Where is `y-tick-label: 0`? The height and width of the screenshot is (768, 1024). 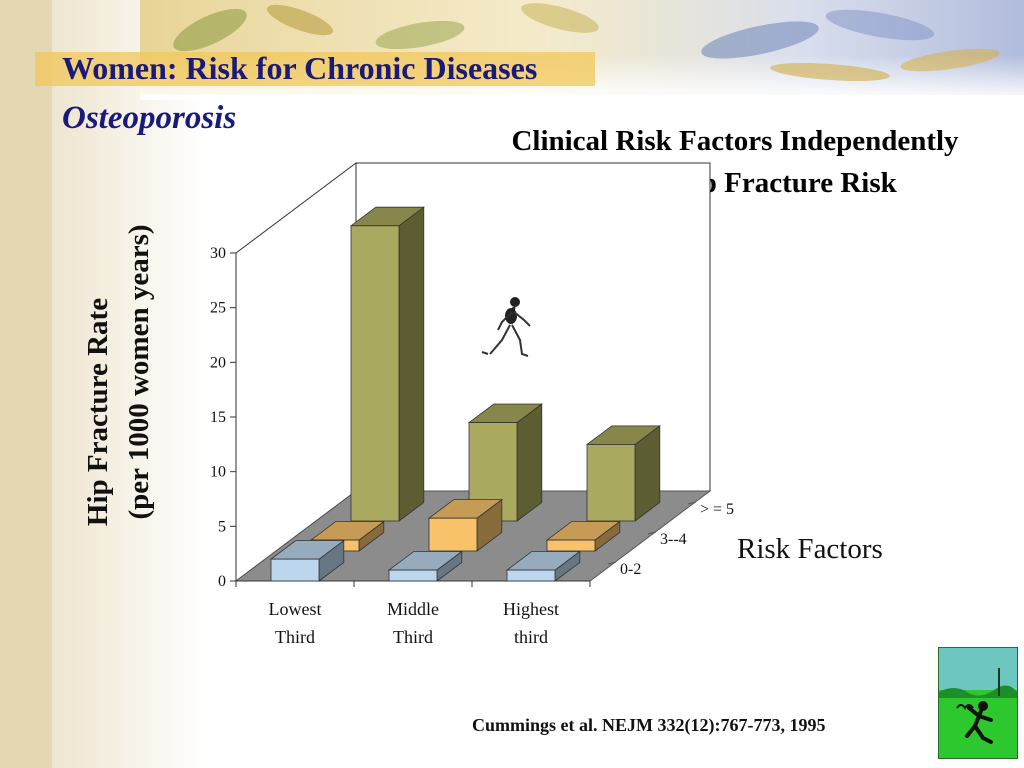 y-tick-label: 0 is located at coordinates (222, 581).